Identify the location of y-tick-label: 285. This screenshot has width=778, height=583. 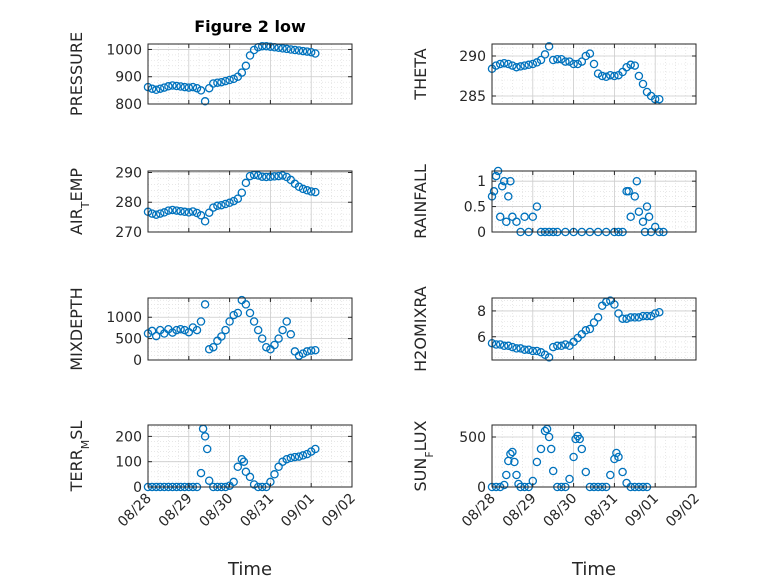
(472, 97).